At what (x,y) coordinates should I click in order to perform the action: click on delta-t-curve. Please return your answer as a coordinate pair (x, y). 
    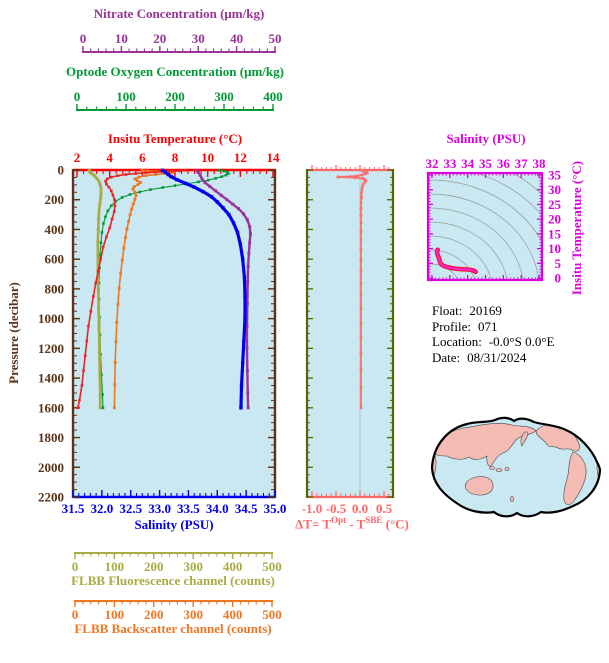
    Looking at the image, I should click on (352, 289).